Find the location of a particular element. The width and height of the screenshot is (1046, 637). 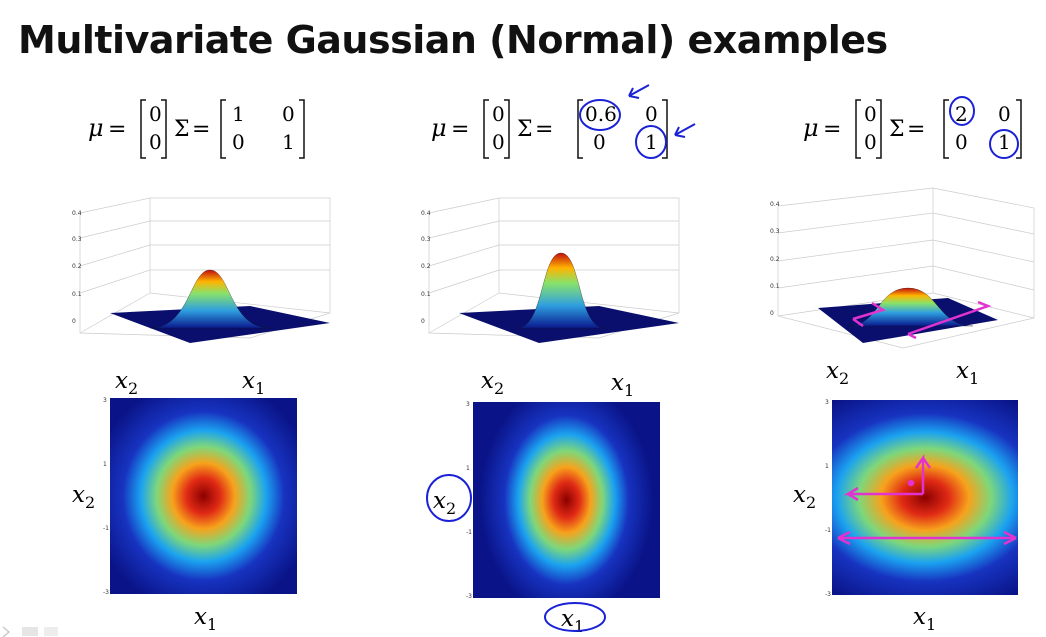

annotation-dot is located at coordinates (911, 483).